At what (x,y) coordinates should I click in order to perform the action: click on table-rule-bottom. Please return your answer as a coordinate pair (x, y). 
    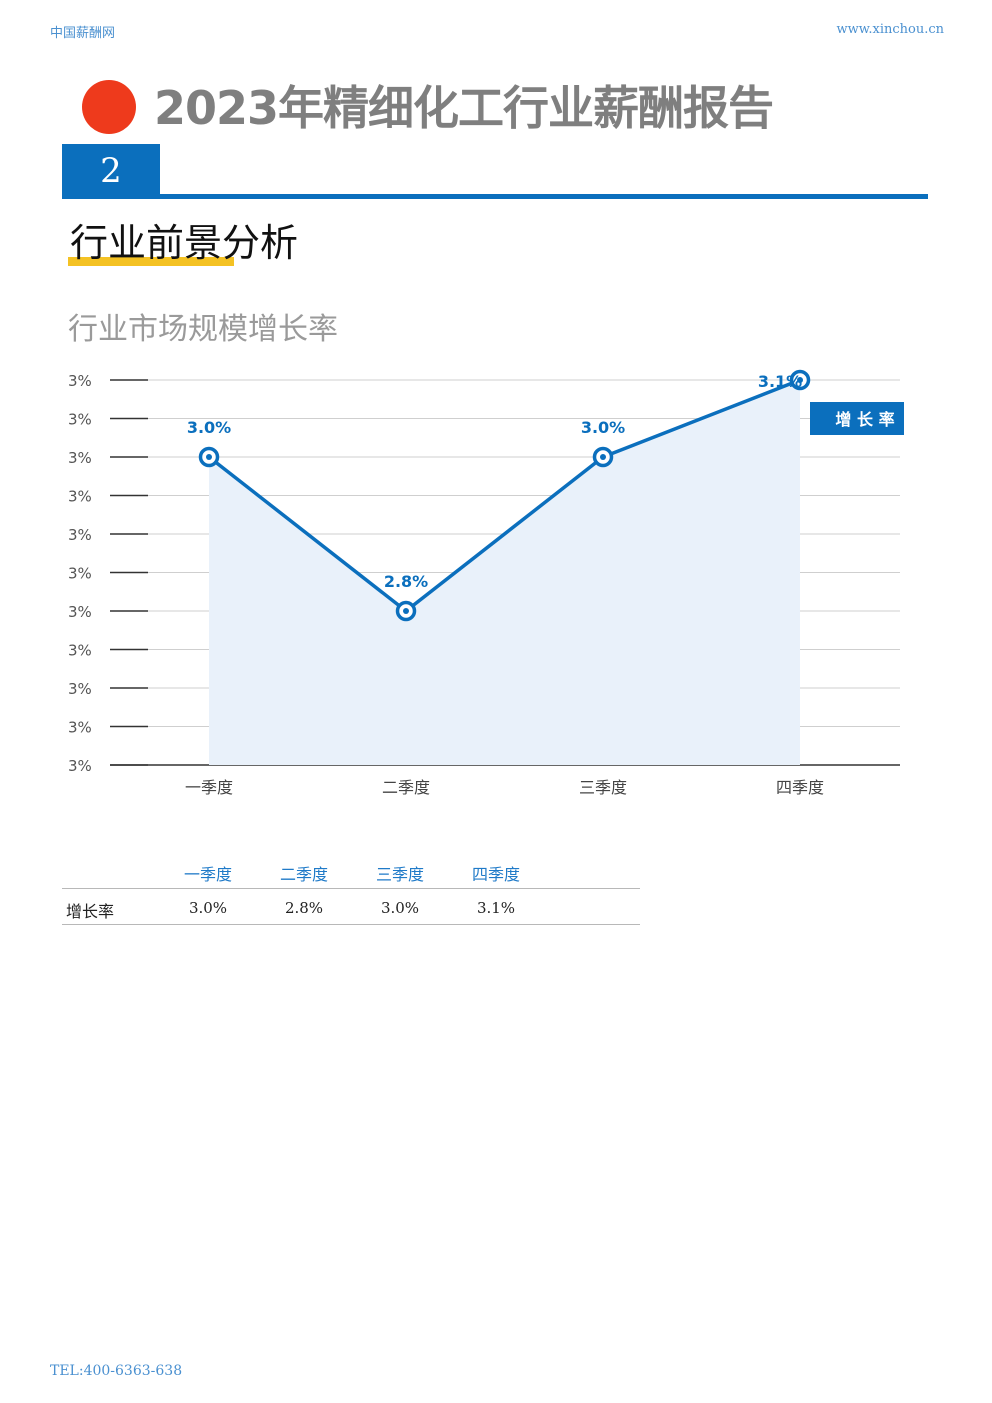
    Looking at the image, I should click on (351, 924).